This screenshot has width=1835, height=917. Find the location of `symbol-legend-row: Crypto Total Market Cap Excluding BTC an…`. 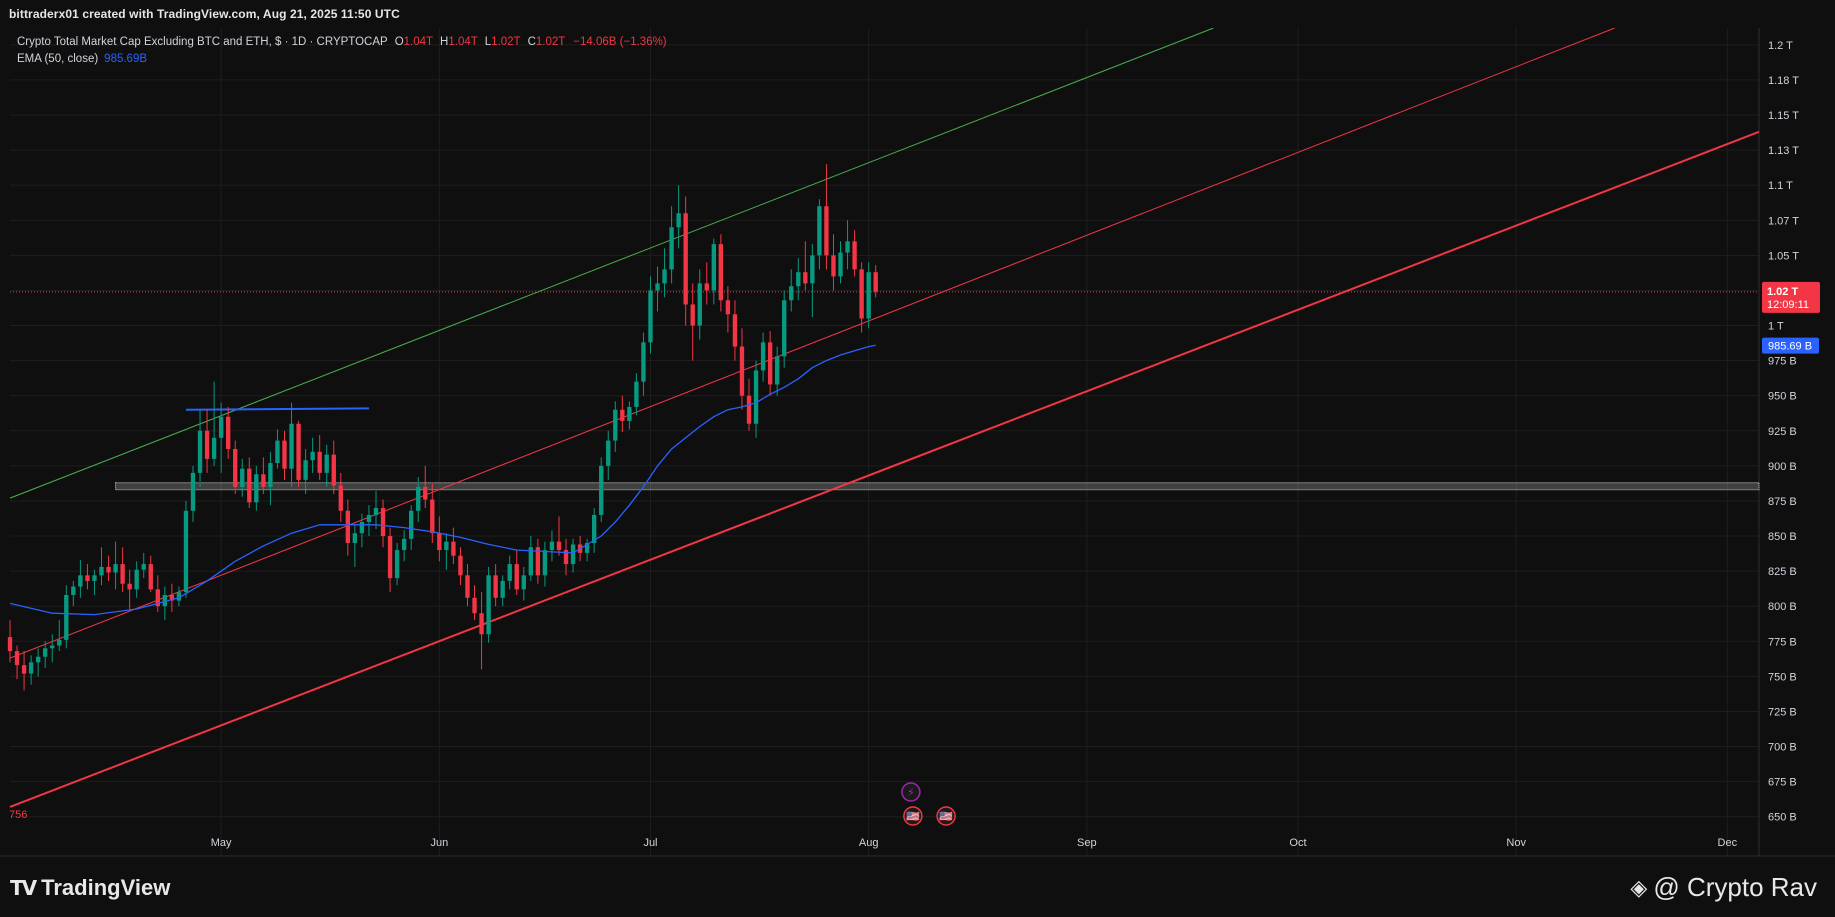

symbol-legend-row: Crypto Total Market Cap Excluding BTC an… is located at coordinates (342, 42).